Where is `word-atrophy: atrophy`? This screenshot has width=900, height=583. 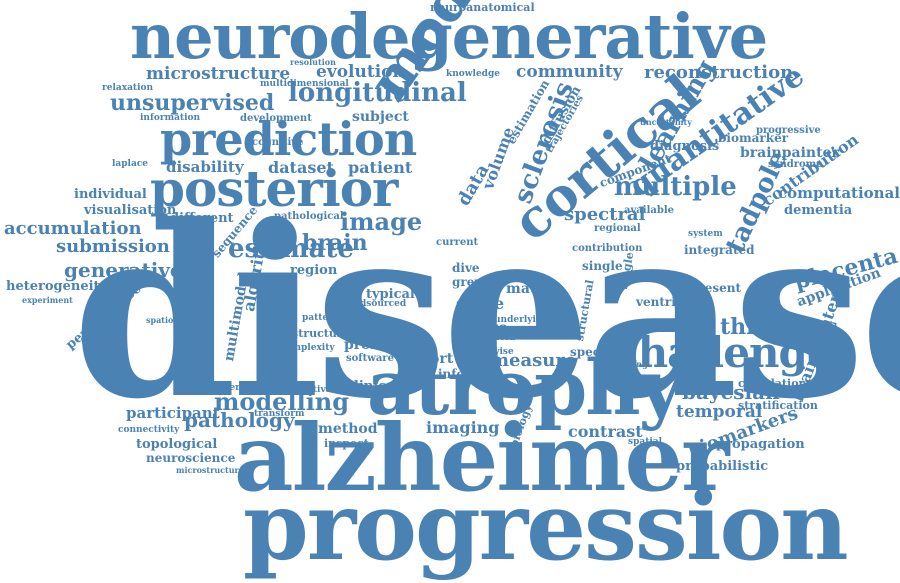 word-atrophy: atrophy is located at coordinates (525, 387).